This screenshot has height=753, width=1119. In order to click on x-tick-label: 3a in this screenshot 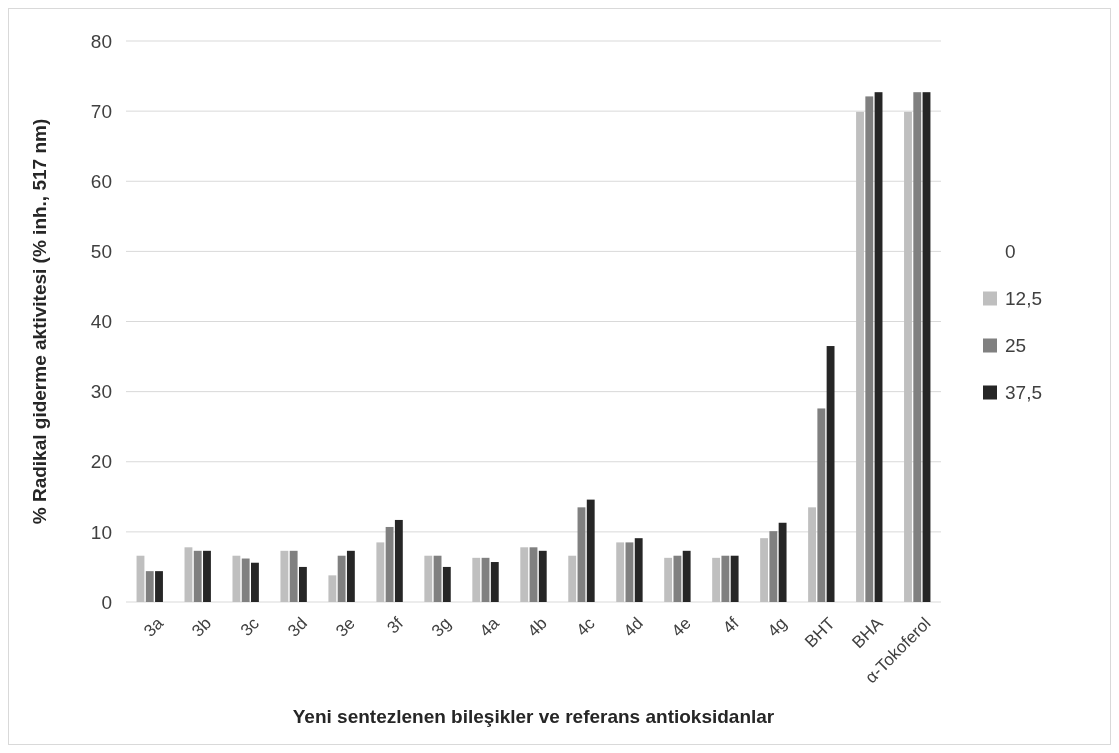, I will do `click(154, 627)`.